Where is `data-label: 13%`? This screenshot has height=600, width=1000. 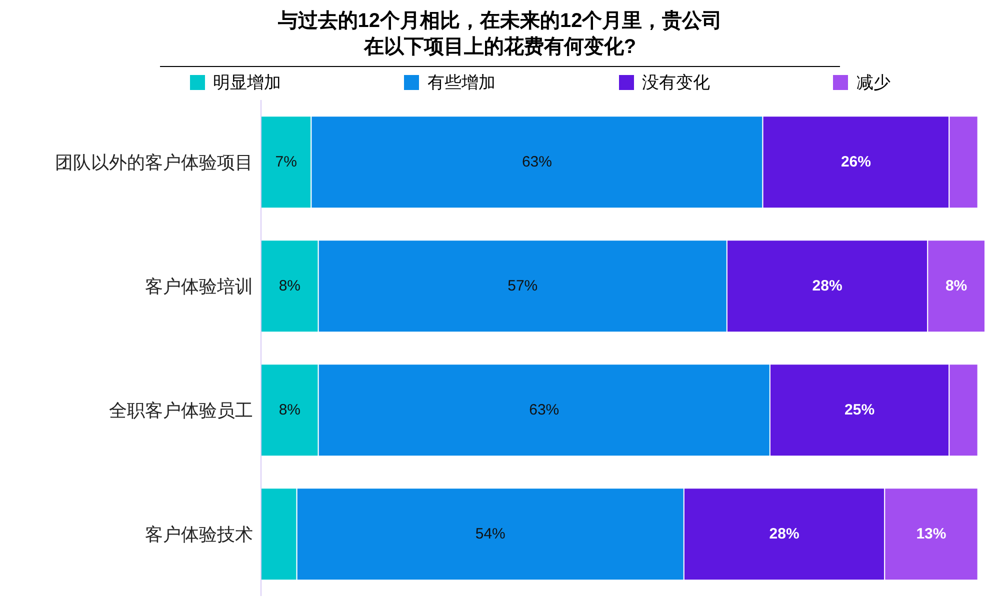 data-label: 13% is located at coordinates (931, 534).